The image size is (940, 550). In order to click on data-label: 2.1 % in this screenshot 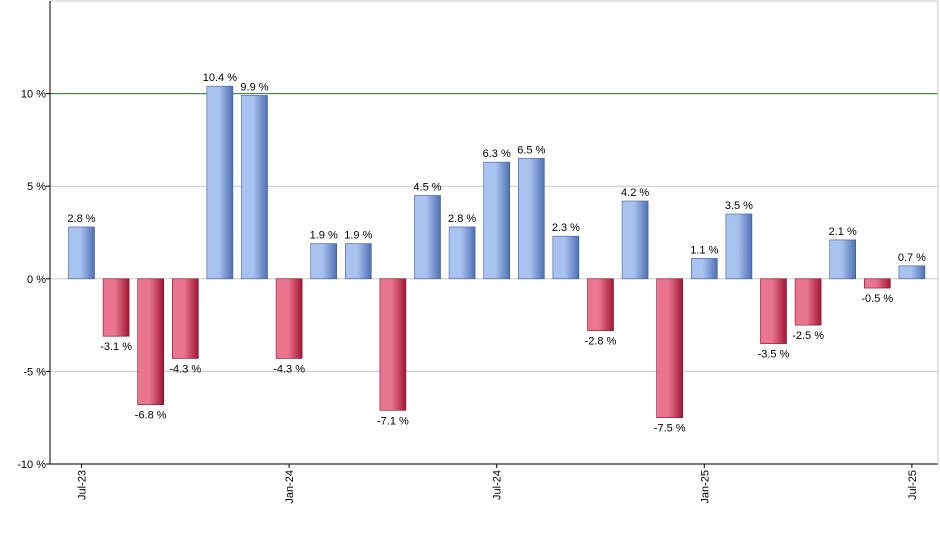, I will do `click(843, 232)`.